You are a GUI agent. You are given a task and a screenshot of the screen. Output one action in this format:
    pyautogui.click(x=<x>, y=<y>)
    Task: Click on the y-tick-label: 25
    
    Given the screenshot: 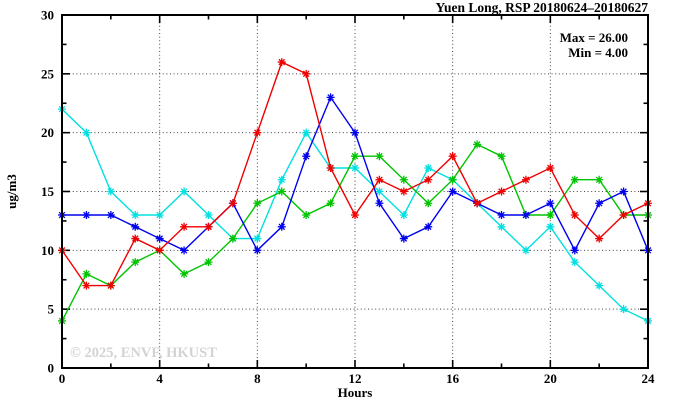 What is the action you would take?
    pyautogui.click(x=48, y=73)
    